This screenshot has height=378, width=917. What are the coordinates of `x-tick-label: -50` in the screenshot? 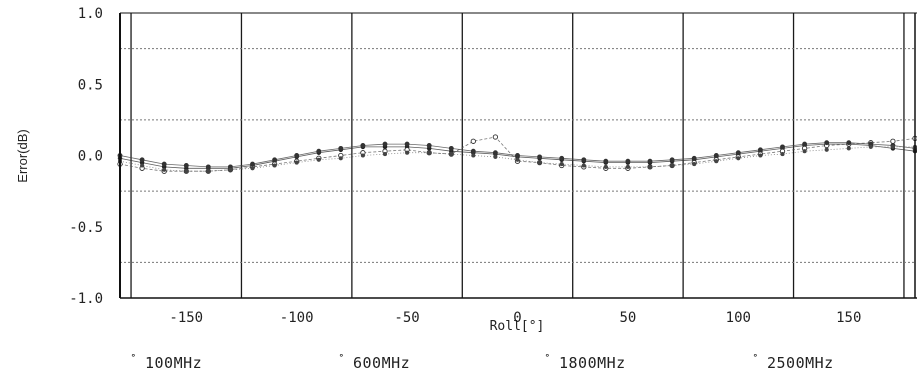 It's located at (406, 318).